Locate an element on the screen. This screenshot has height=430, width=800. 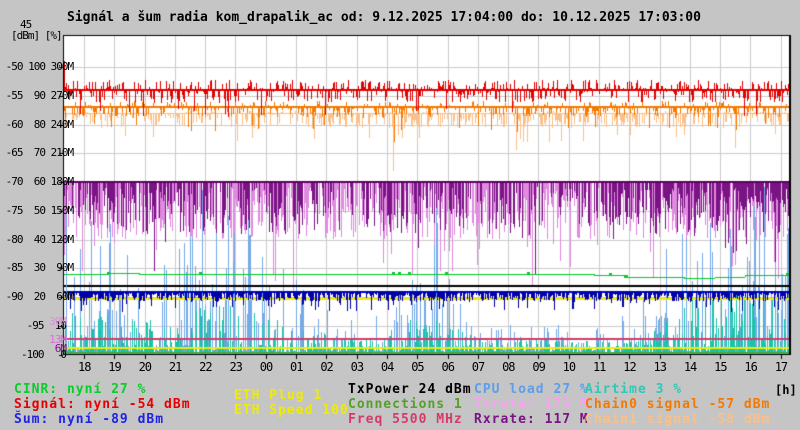
x-axis-tick-label: 17 is located at coordinates (781, 367).